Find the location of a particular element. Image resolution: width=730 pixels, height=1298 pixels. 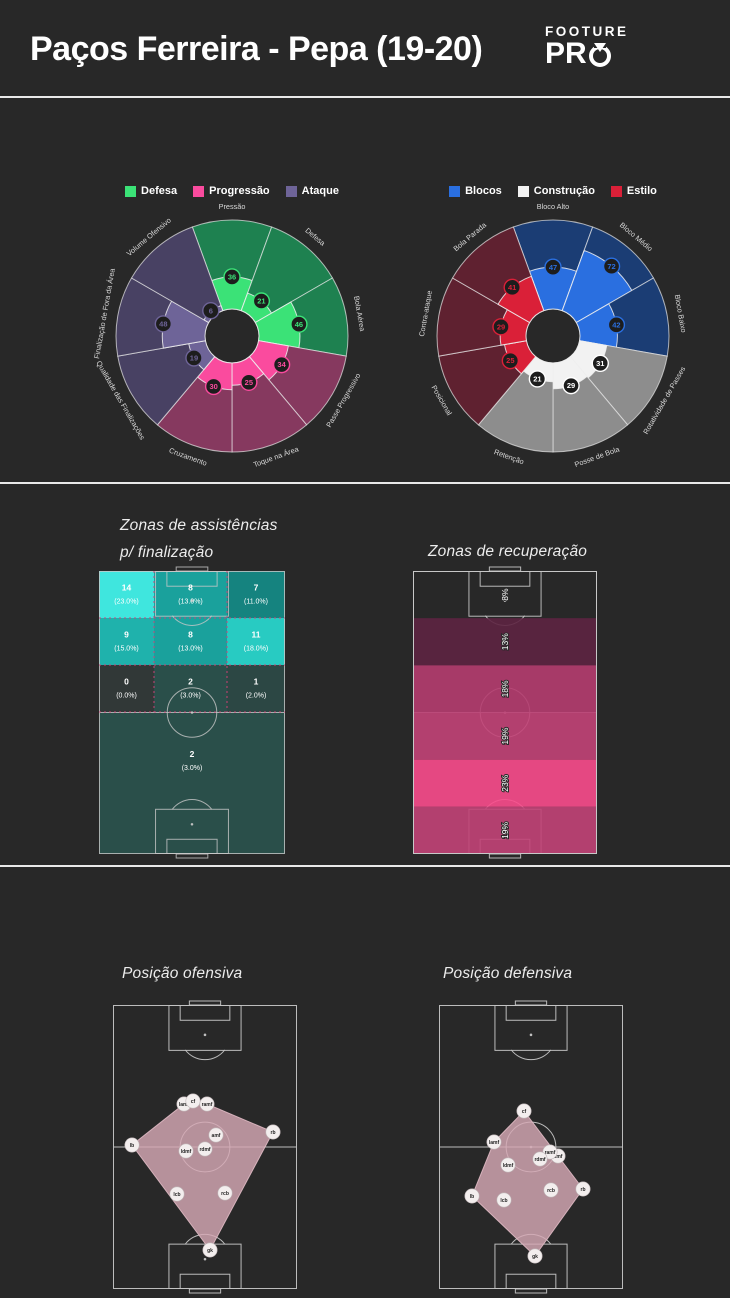

zone-pct: (13.0%) is located at coordinates (190, 602).